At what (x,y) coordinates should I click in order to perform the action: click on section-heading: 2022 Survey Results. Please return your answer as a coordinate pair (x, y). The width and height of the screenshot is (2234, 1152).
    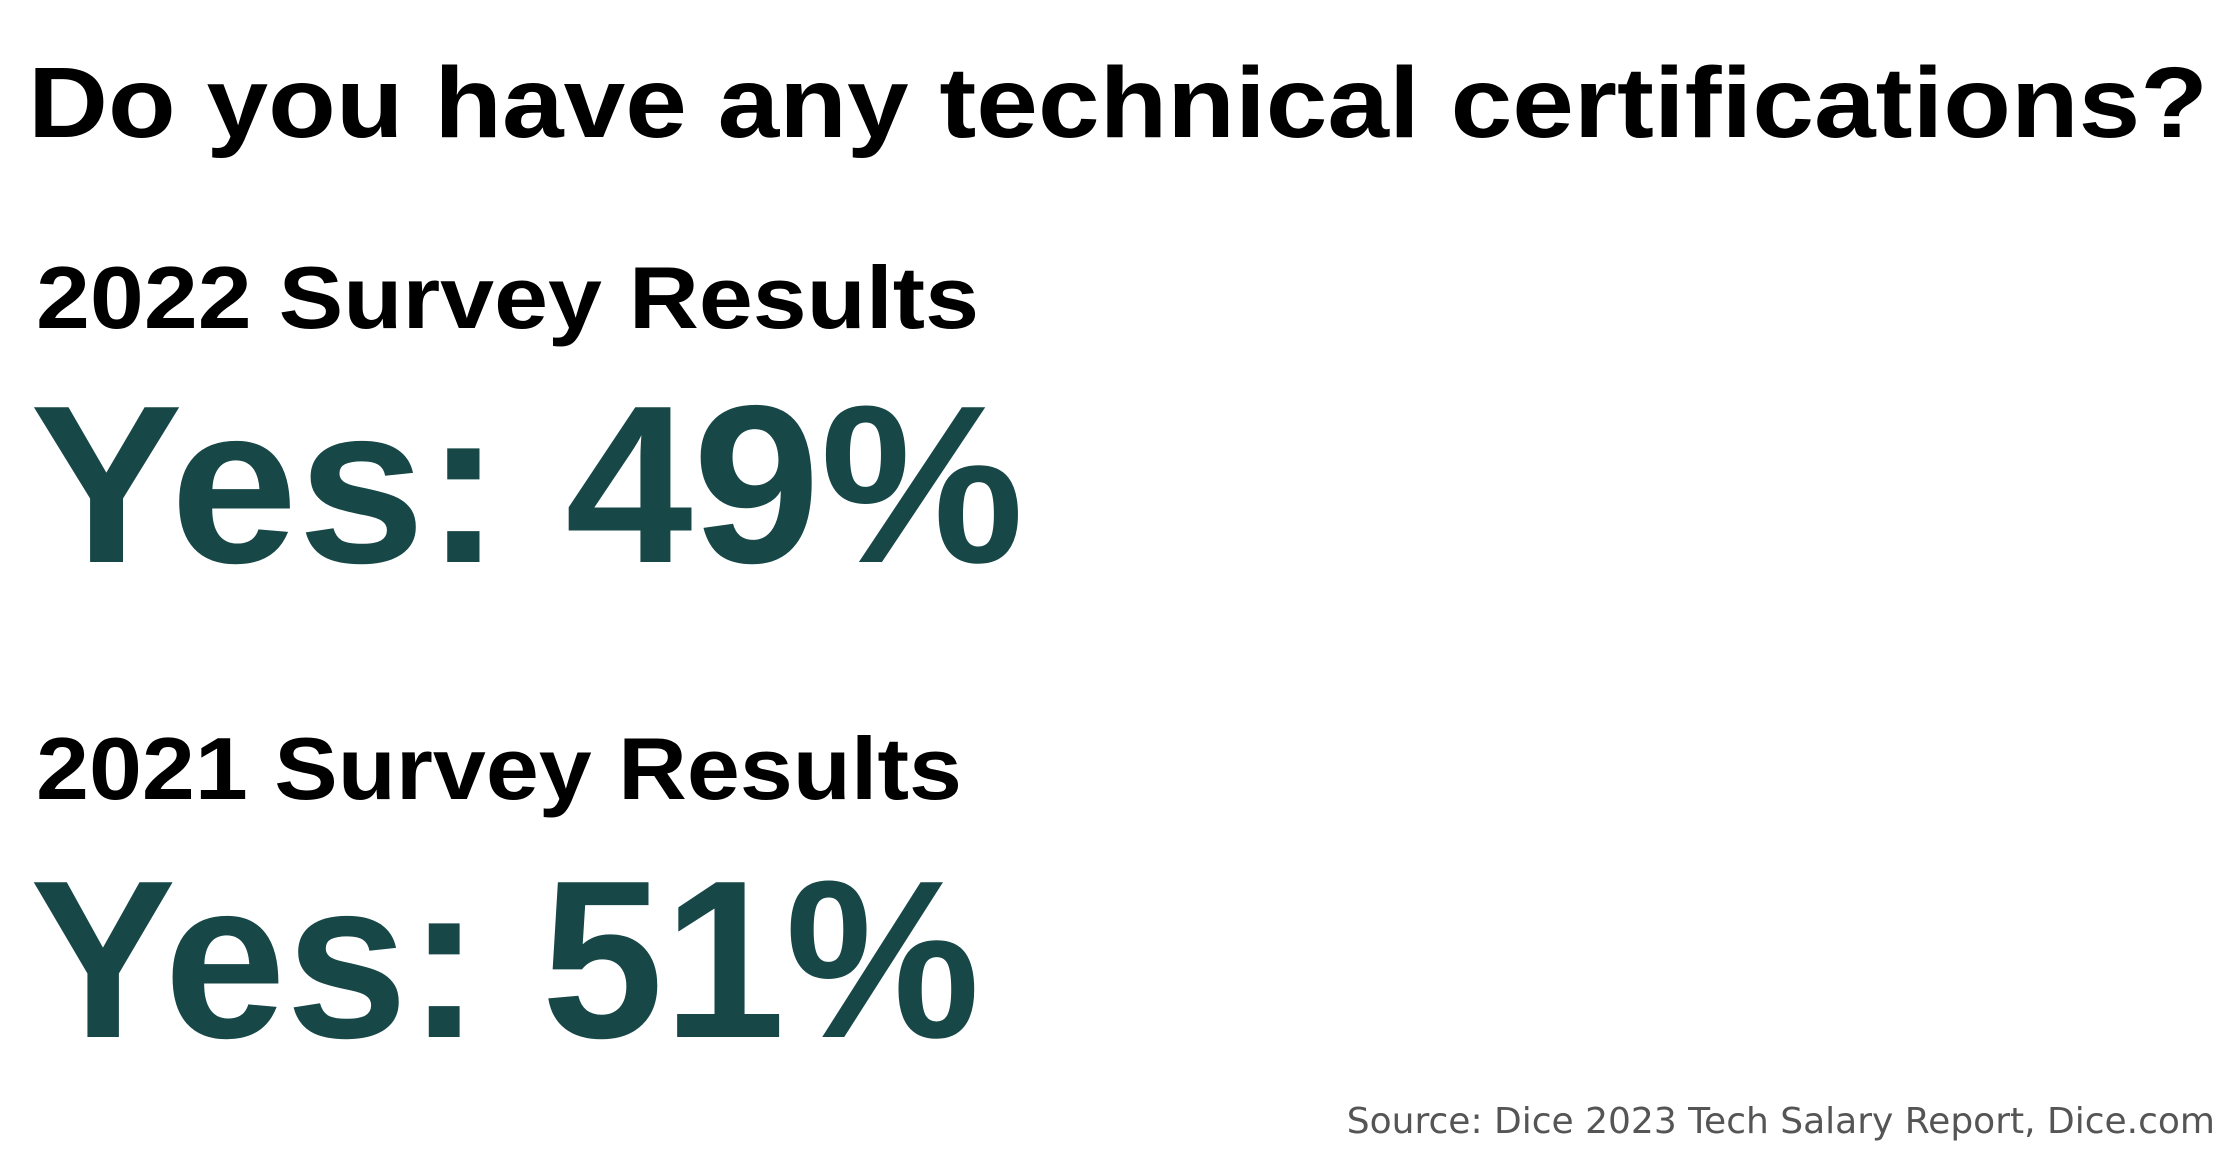
    Looking at the image, I should click on (507, 297).